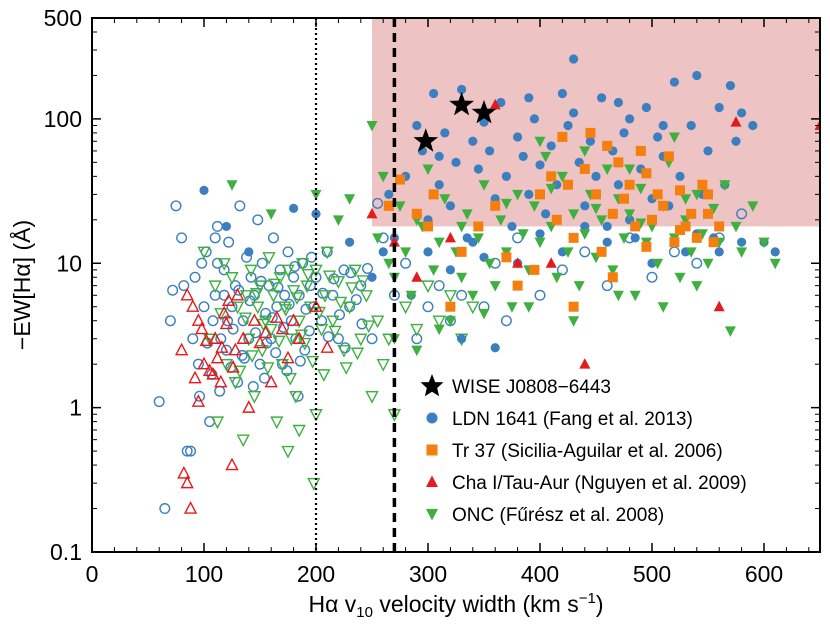  What do you see at coordinates (455, 605) in the screenshot?
I see `x-axis-title: Hα v10 velocity width (km s−1)` at bounding box center [455, 605].